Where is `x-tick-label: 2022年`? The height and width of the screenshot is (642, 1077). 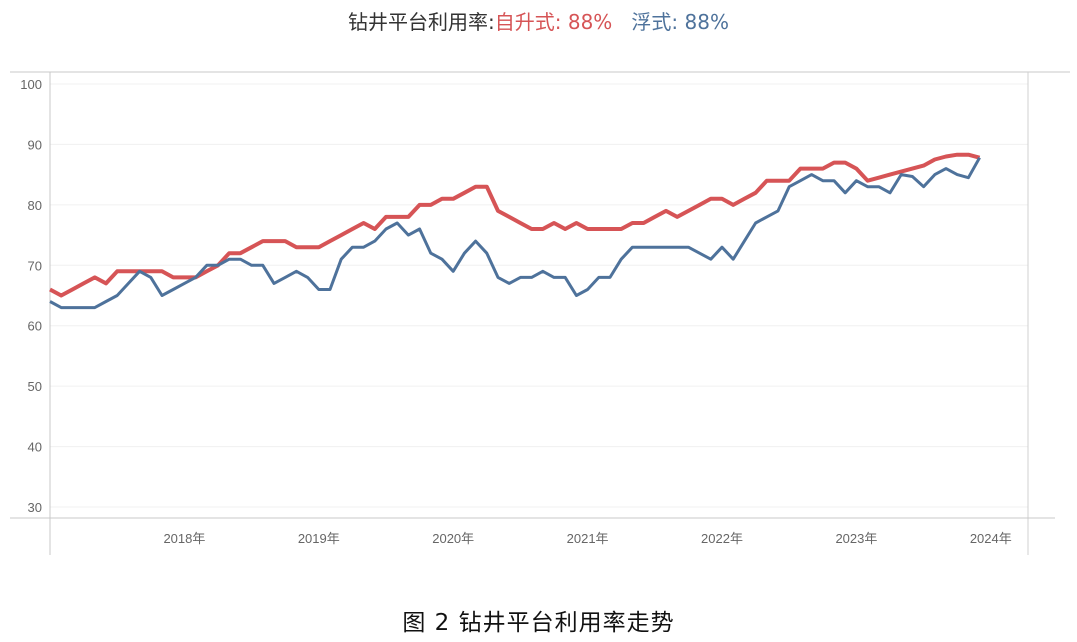 x-tick-label: 2022年 is located at coordinates (722, 538).